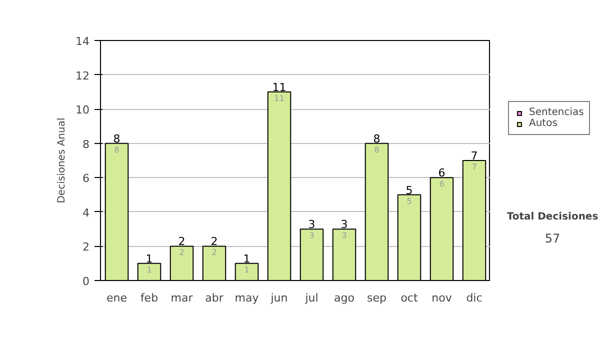 The image size is (600, 340). I want to click on data-label: 7, so click(474, 167).